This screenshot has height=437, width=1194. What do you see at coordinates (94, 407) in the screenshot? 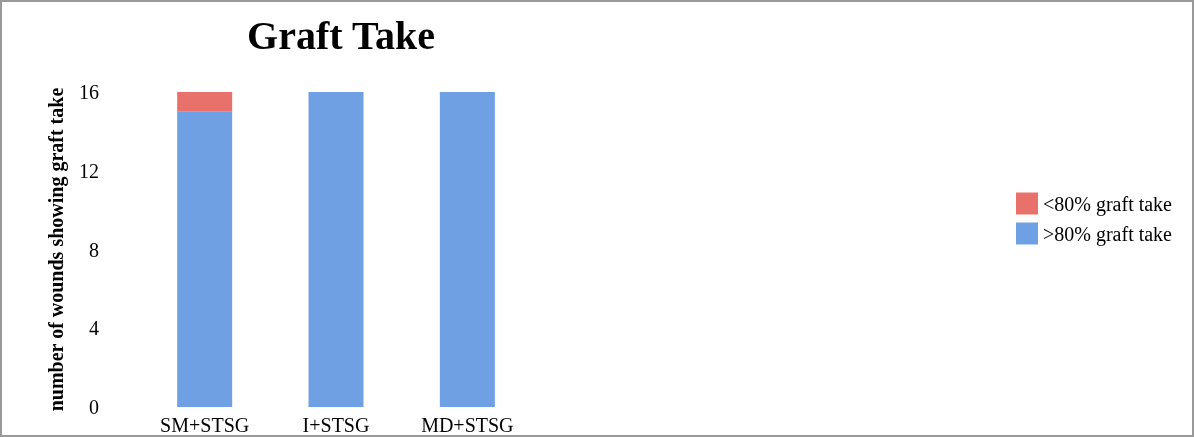
I see `y-tick-label: 0` at bounding box center [94, 407].